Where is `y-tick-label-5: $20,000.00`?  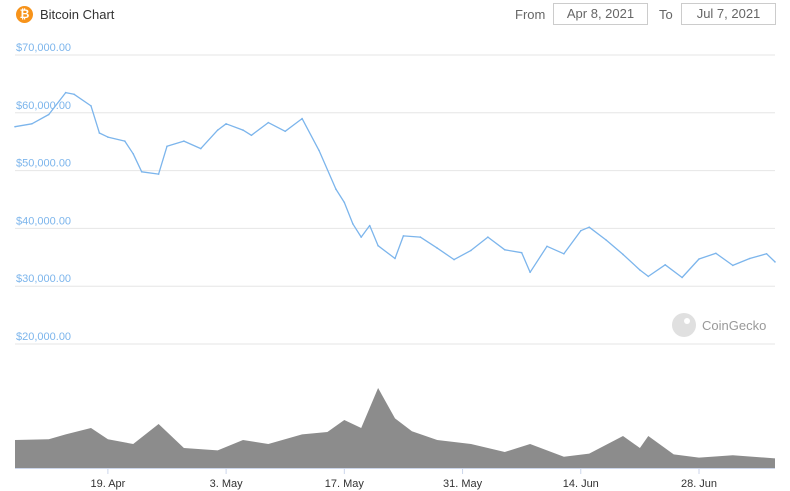 y-tick-label-5: $20,000.00 is located at coordinates (43, 337).